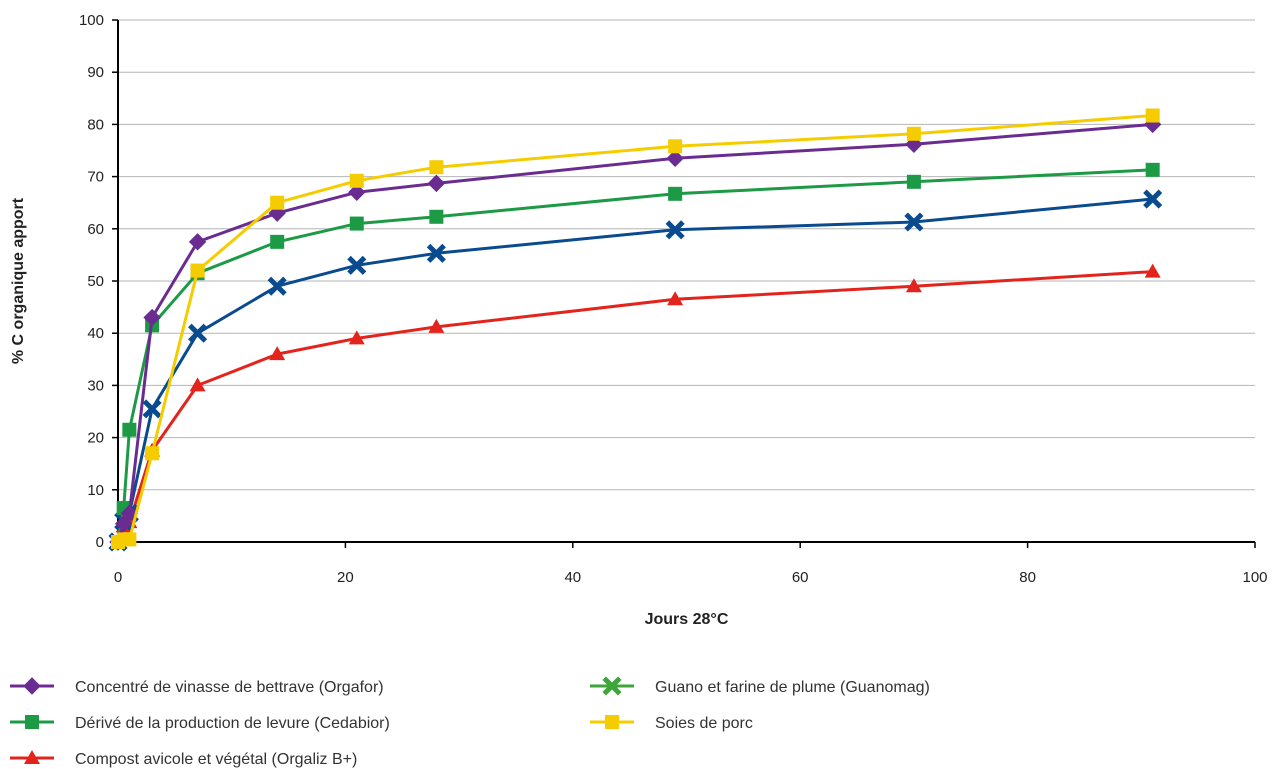 Image resolution: width=1273 pixels, height=769 pixels. Describe the element at coordinates (704, 723) in the screenshot. I see `legend-label: Soies de porc` at that location.